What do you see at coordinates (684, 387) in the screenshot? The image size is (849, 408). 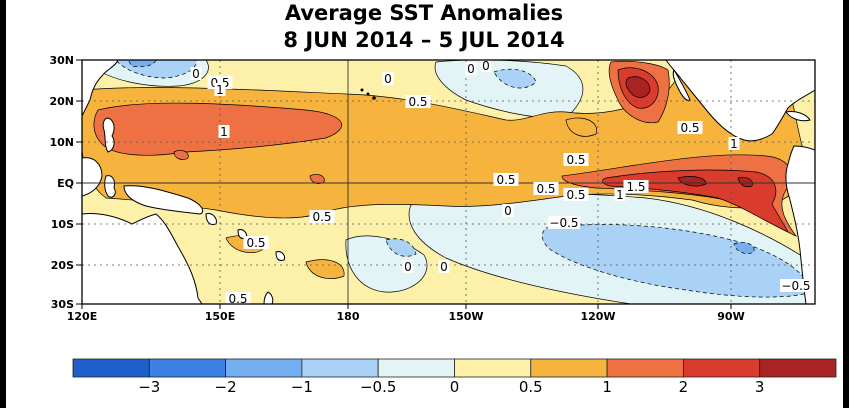 I see `colorbar-tick-label: 2` at bounding box center [684, 387].